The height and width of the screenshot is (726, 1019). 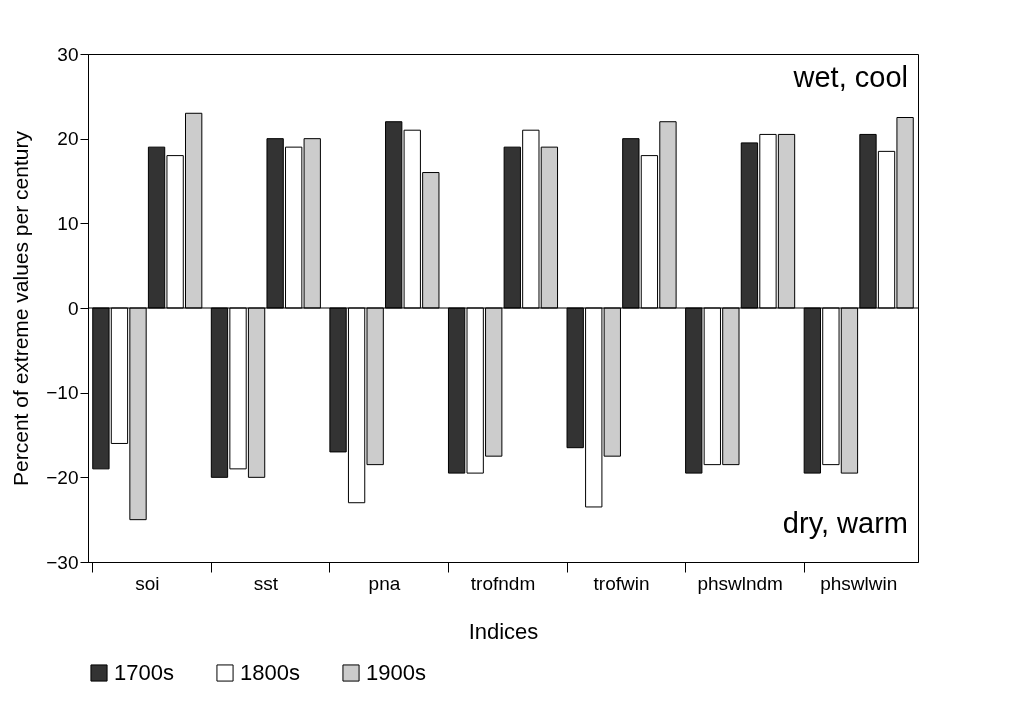 What do you see at coordinates (503, 631) in the screenshot?
I see `x-axis-title: Indices` at bounding box center [503, 631].